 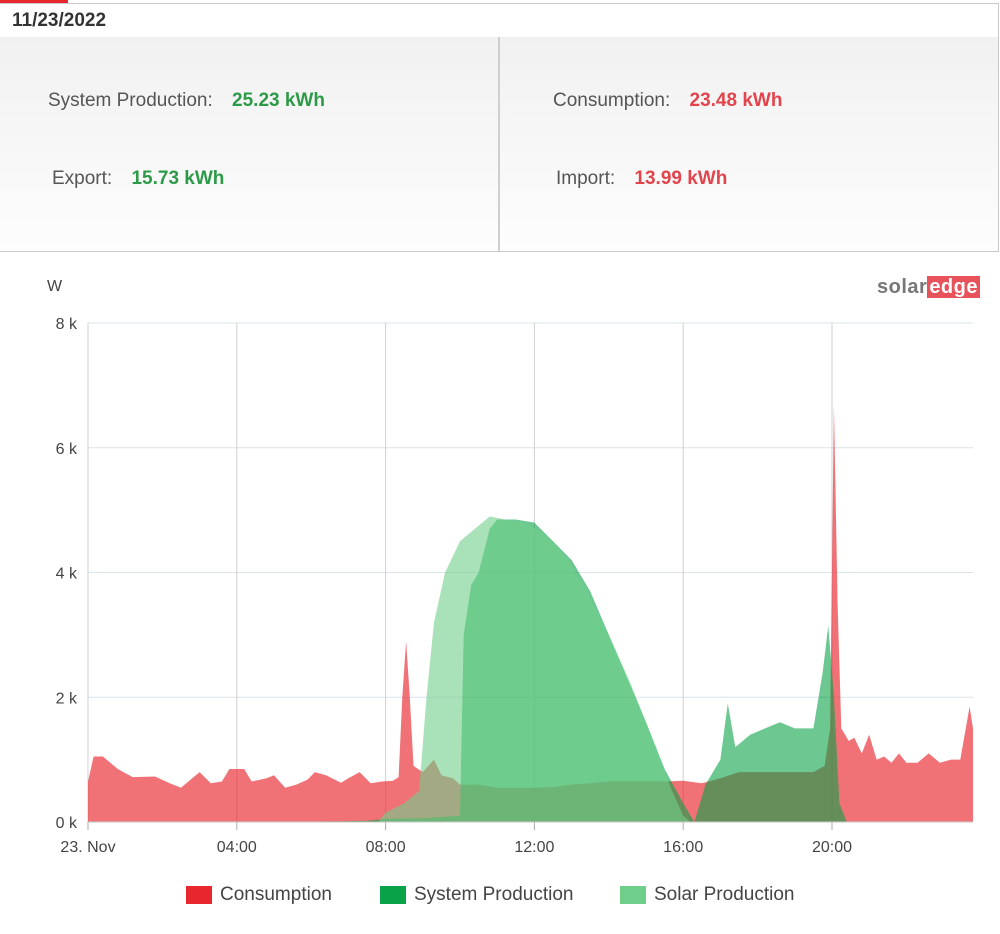 I want to click on y-axis-label: W, so click(x=55, y=286).